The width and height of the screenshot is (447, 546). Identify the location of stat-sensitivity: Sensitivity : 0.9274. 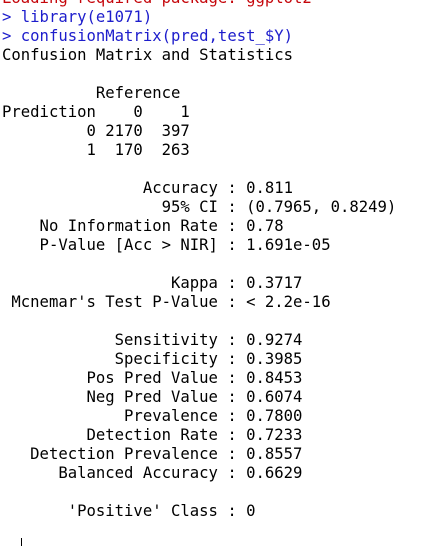
(152, 340).